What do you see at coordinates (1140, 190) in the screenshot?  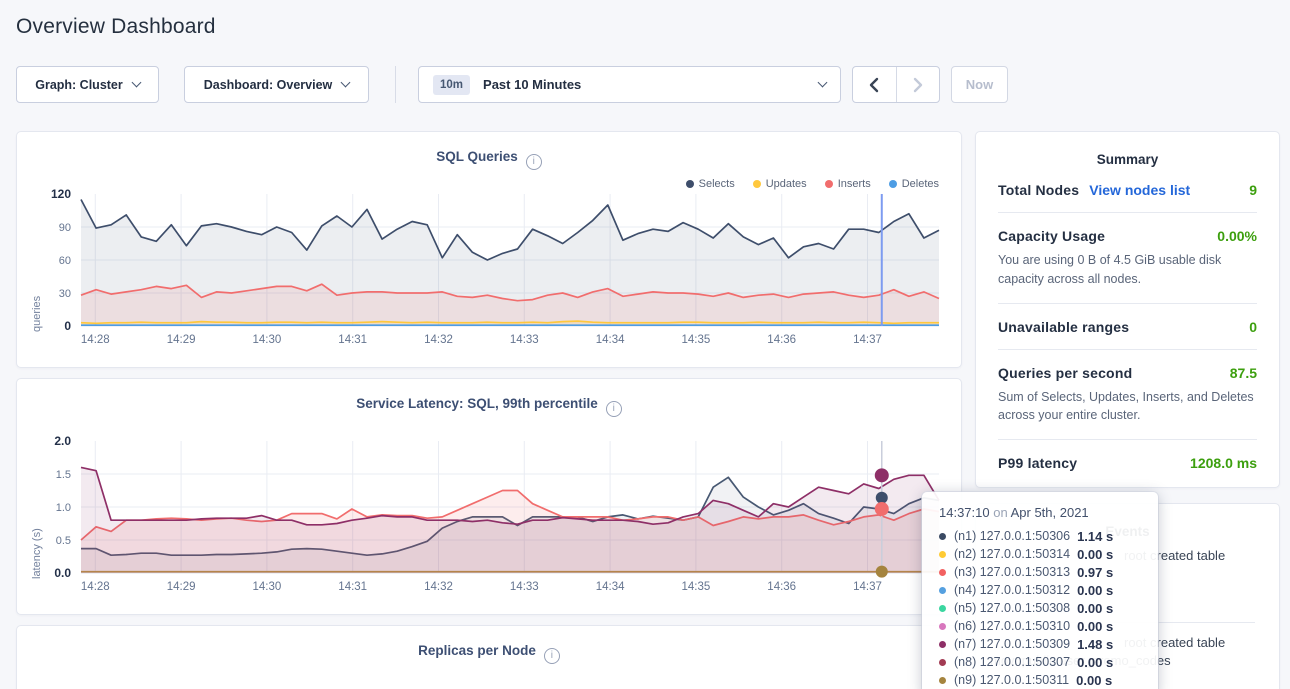 I see `view-nodes-list-link: View nodes list` at bounding box center [1140, 190].